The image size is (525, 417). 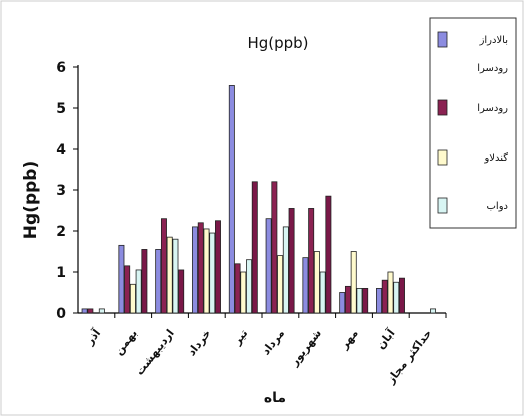 I want to click on x-axis-label: ماه, so click(x=275, y=398).